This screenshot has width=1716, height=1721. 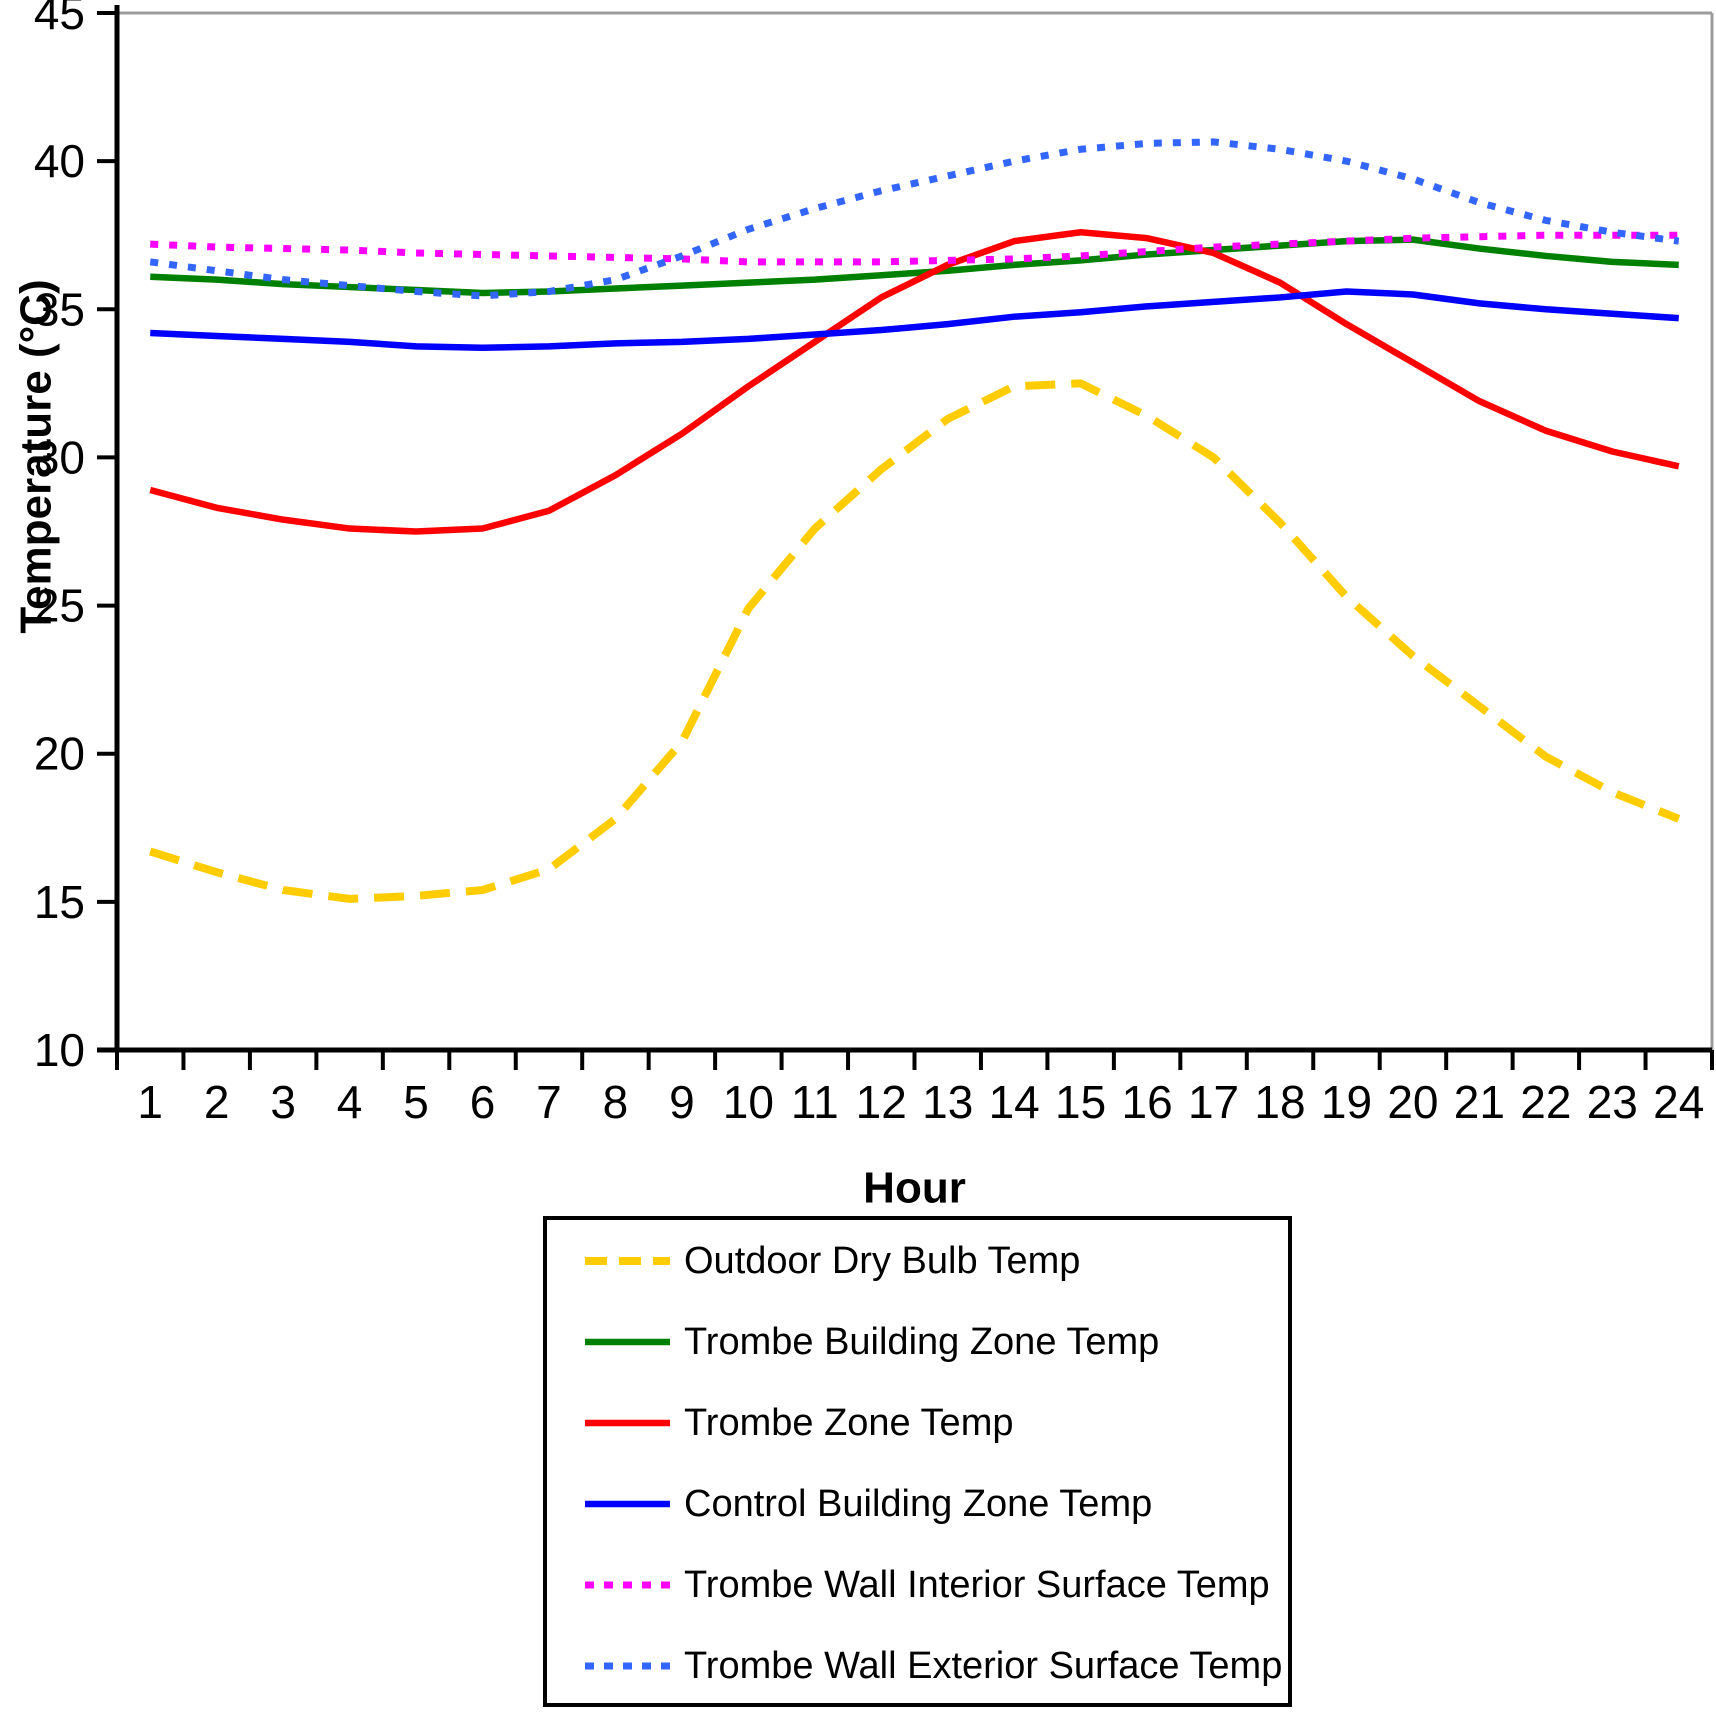 I want to click on x-tick-label: 21, so click(x=1479, y=1102).